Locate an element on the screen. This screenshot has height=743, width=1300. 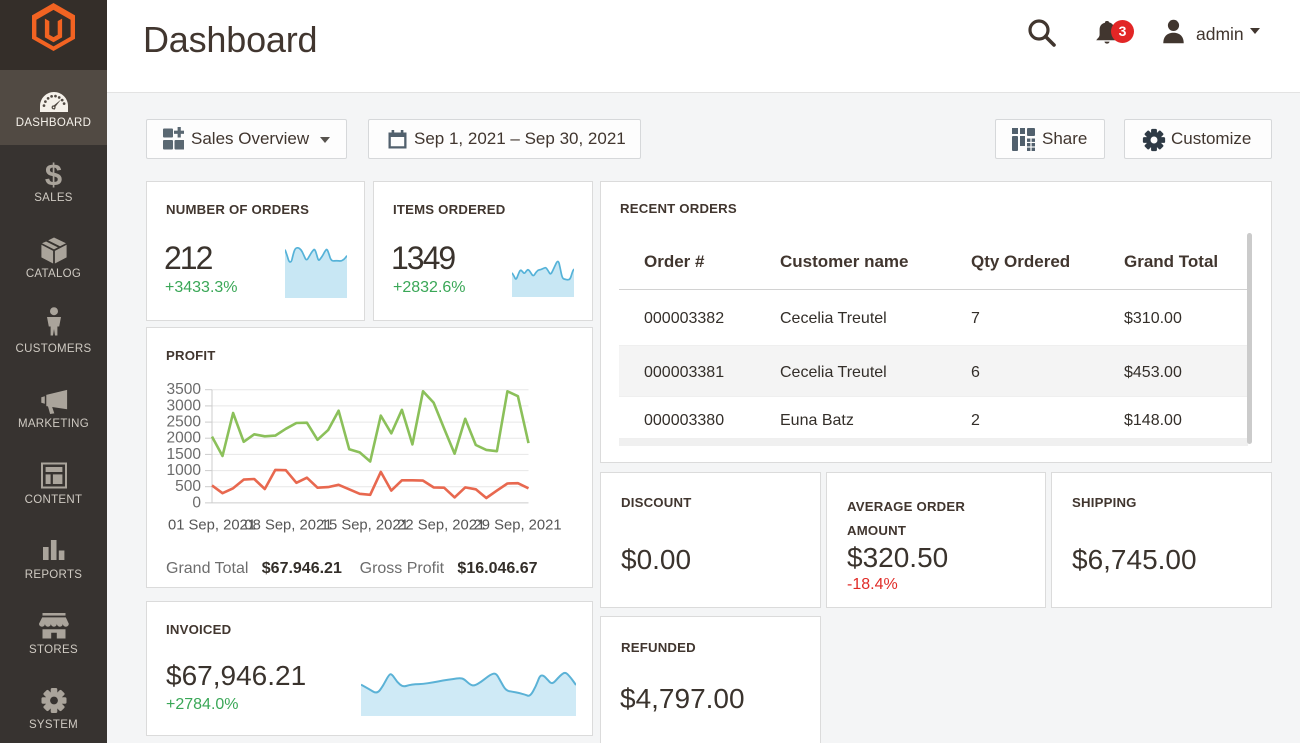
svg-text: 0 is located at coordinates (196, 502).